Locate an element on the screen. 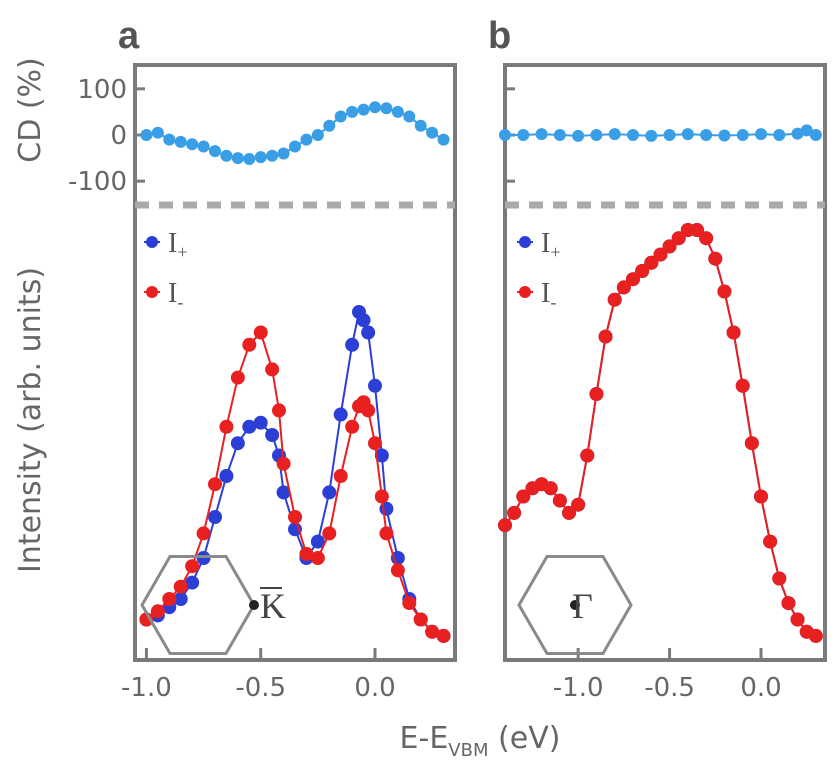 This screenshot has width=839, height=767. top-y-axis-label: CD (%) is located at coordinates (30, 110).